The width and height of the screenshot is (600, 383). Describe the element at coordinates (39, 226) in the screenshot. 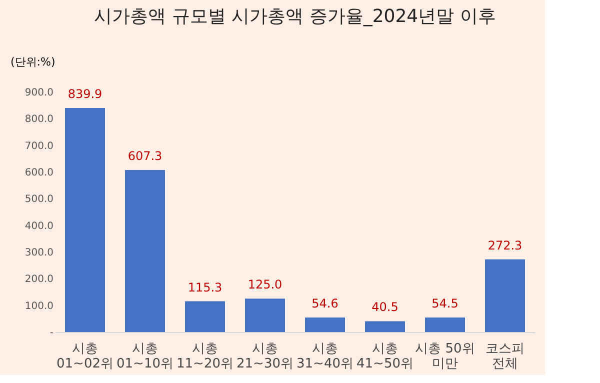

I see `y-tick-label: 400.0` at that location.